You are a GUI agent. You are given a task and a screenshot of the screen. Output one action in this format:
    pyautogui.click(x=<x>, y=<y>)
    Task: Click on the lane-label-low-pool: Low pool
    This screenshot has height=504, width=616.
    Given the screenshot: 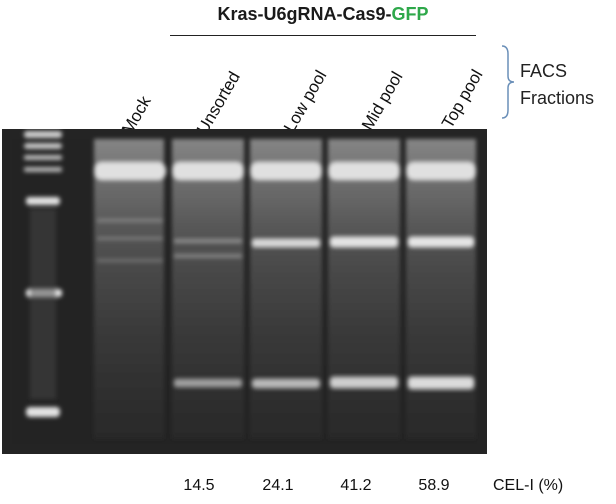 What is the action you would take?
    pyautogui.click(x=305, y=101)
    